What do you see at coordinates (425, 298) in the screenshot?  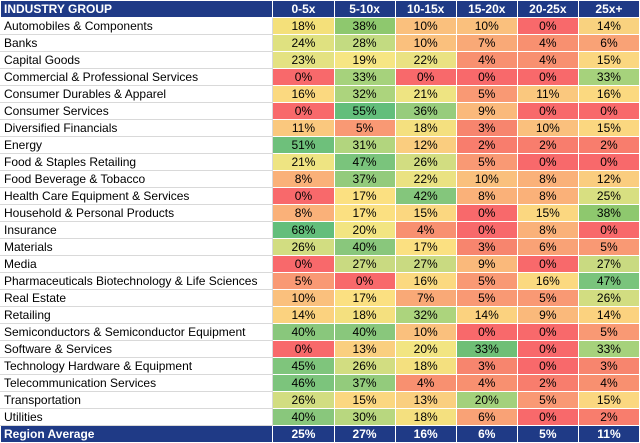 I see `heatmap-cell: 7%` at bounding box center [425, 298].